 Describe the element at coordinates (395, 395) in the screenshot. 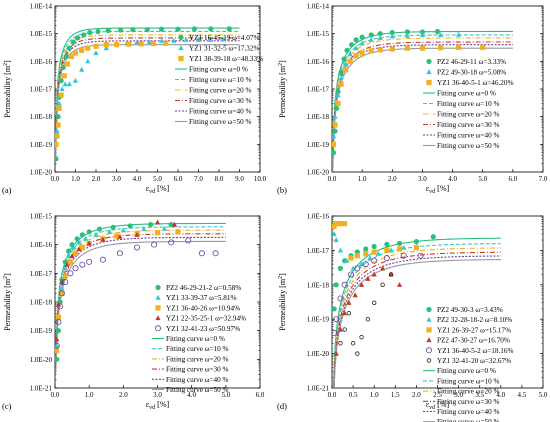

I see `x-tick-label: 1.5` at that location.